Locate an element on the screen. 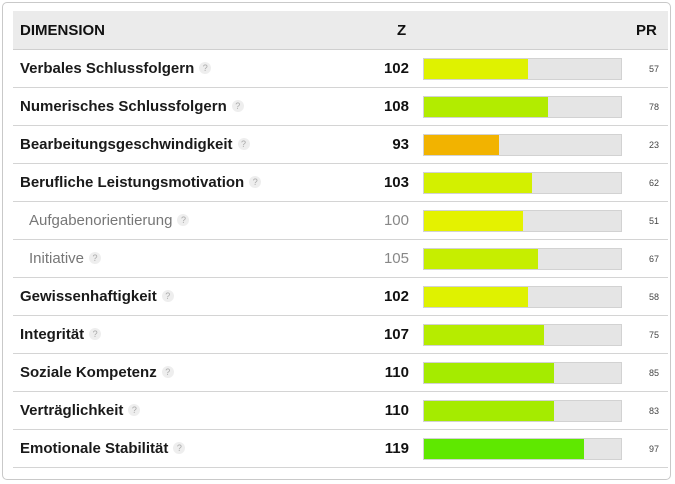 The height and width of the screenshot is (484, 675). percentile-rank: 51 is located at coordinates (653, 221).